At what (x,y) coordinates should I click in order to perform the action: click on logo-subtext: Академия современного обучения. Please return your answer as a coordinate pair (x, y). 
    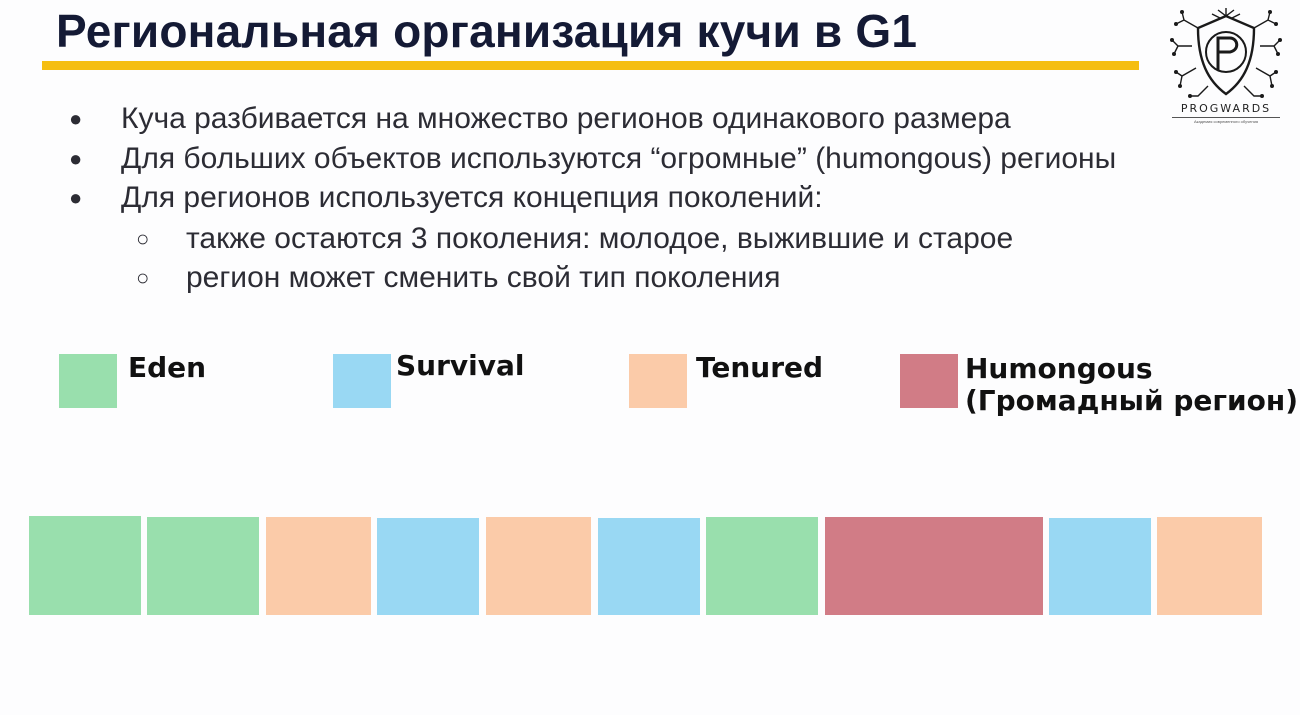
    Looking at the image, I should click on (1226, 121).